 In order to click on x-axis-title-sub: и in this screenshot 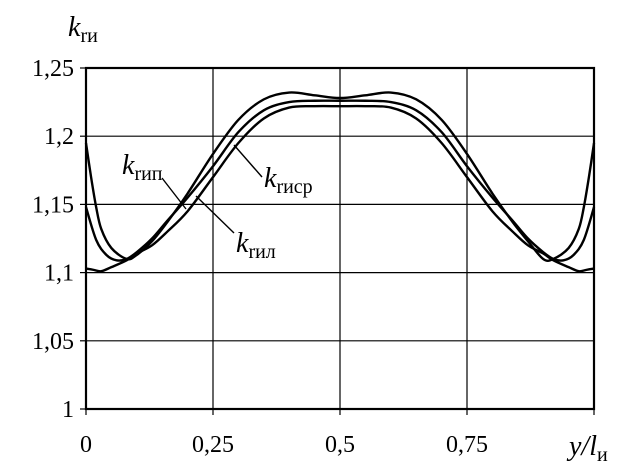, I will do `click(602, 455)`.